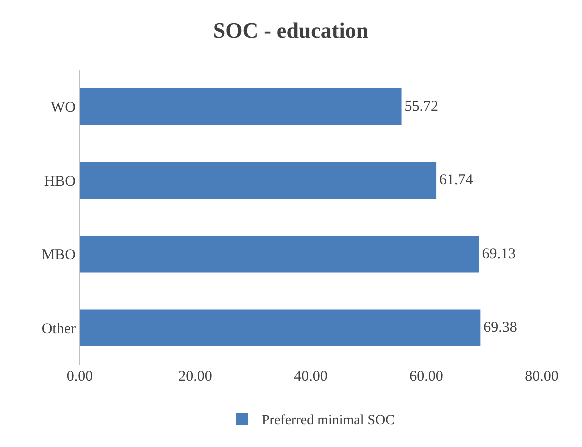 This screenshot has height=447, width=582. I want to click on x-tick-label: 40.00, so click(311, 377).